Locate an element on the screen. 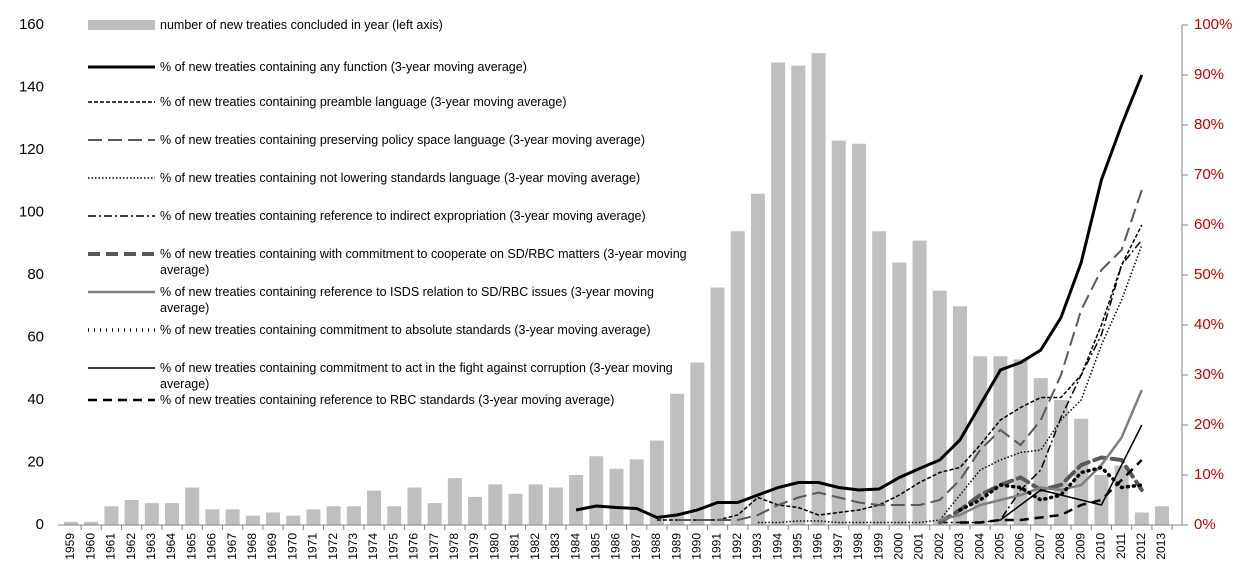  y2-tick-label: 100% is located at coordinates (1213, 24).